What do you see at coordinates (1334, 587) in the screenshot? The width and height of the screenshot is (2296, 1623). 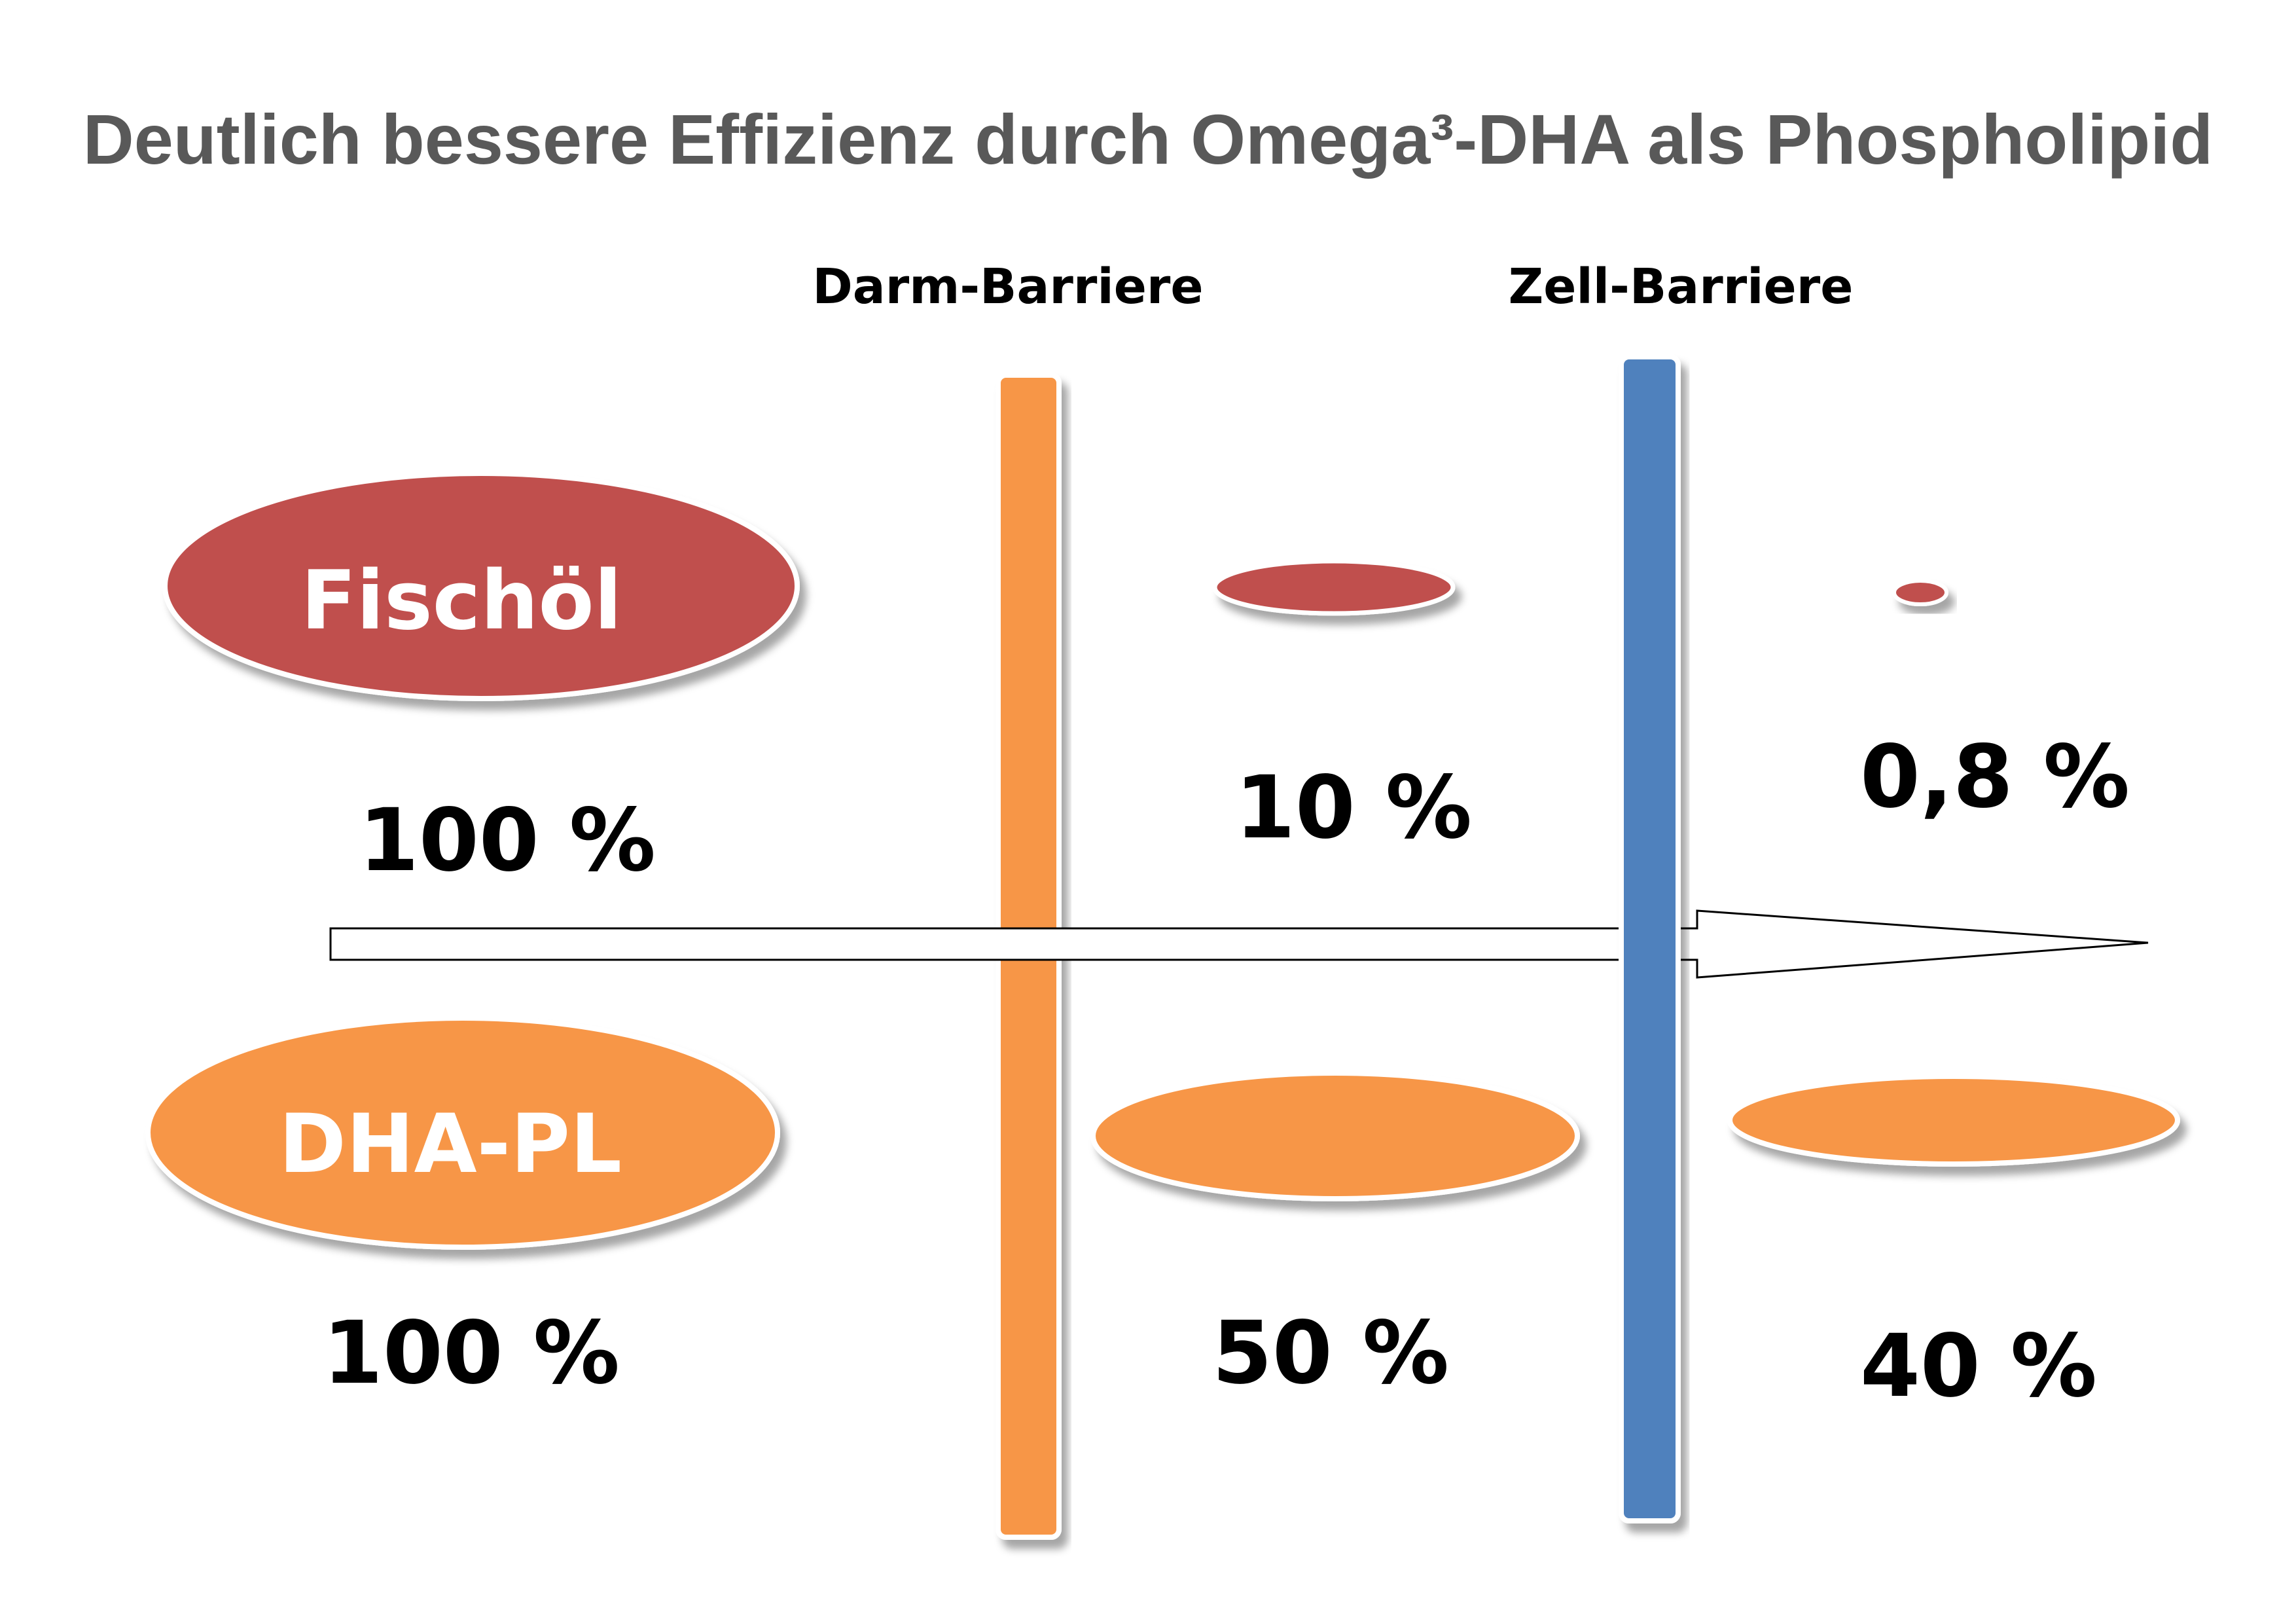 I see `fischoel-intestine-ellipse` at bounding box center [1334, 587].